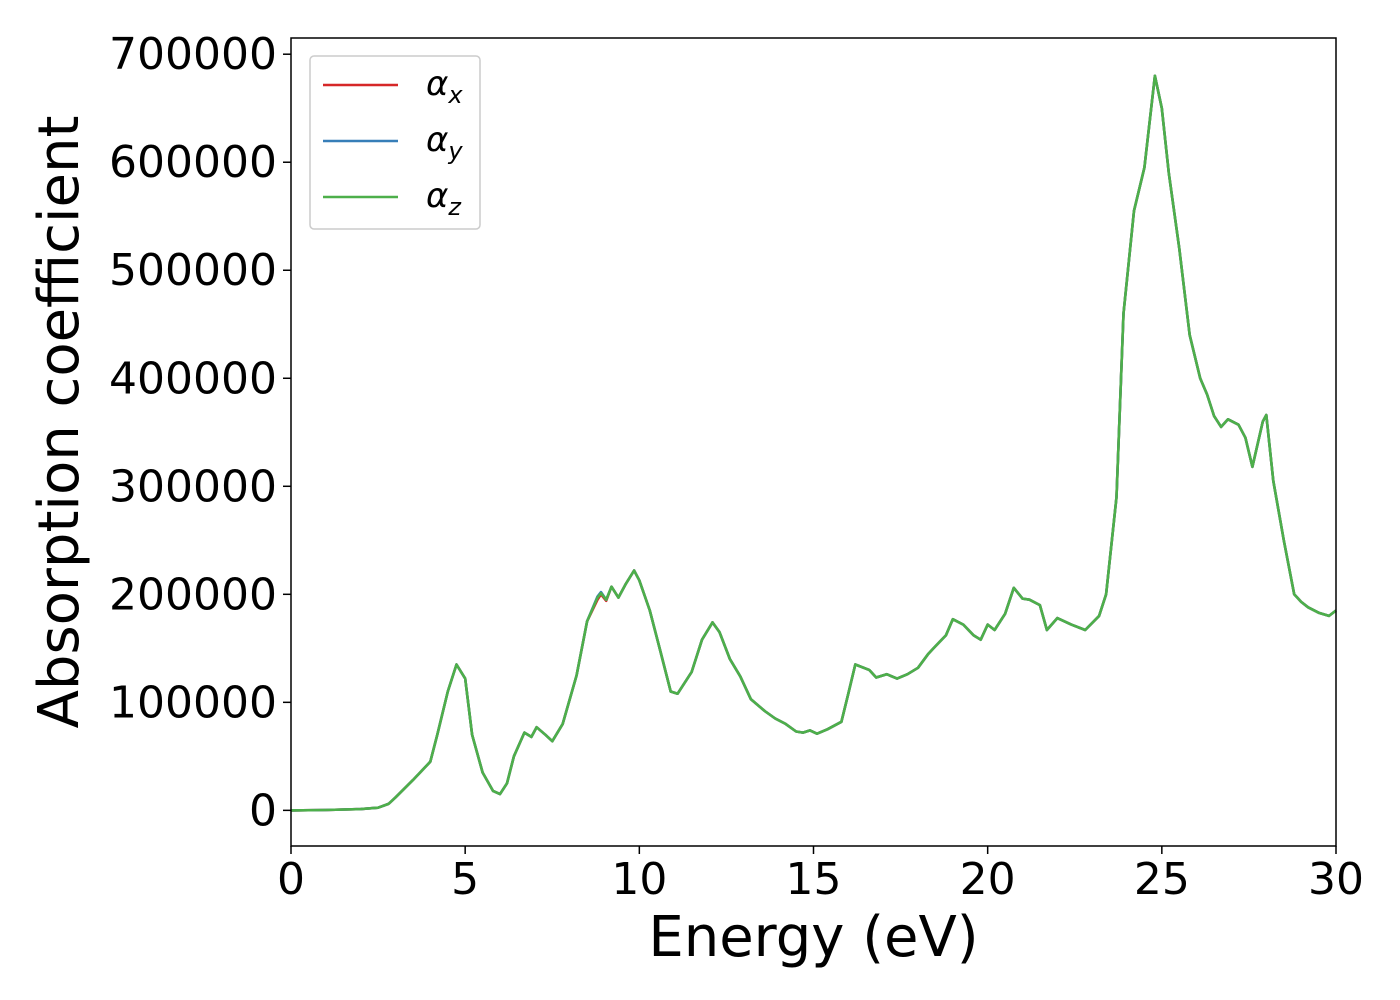 This screenshot has width=1400, height=1000. What do you see at coordinates (455, 151) in the screenshot?
I see `legend-subscript: y` at bounding box center [455, 151].